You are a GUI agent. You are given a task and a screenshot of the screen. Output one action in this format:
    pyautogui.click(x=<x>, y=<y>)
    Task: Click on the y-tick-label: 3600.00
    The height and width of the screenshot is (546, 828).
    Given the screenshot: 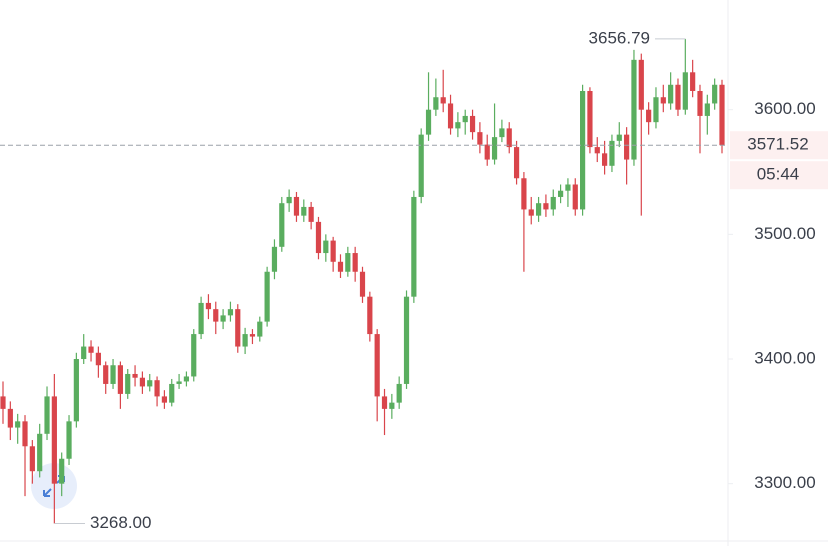 What is the action you would take?
    pyautogui.click(x=784, y=108)
    